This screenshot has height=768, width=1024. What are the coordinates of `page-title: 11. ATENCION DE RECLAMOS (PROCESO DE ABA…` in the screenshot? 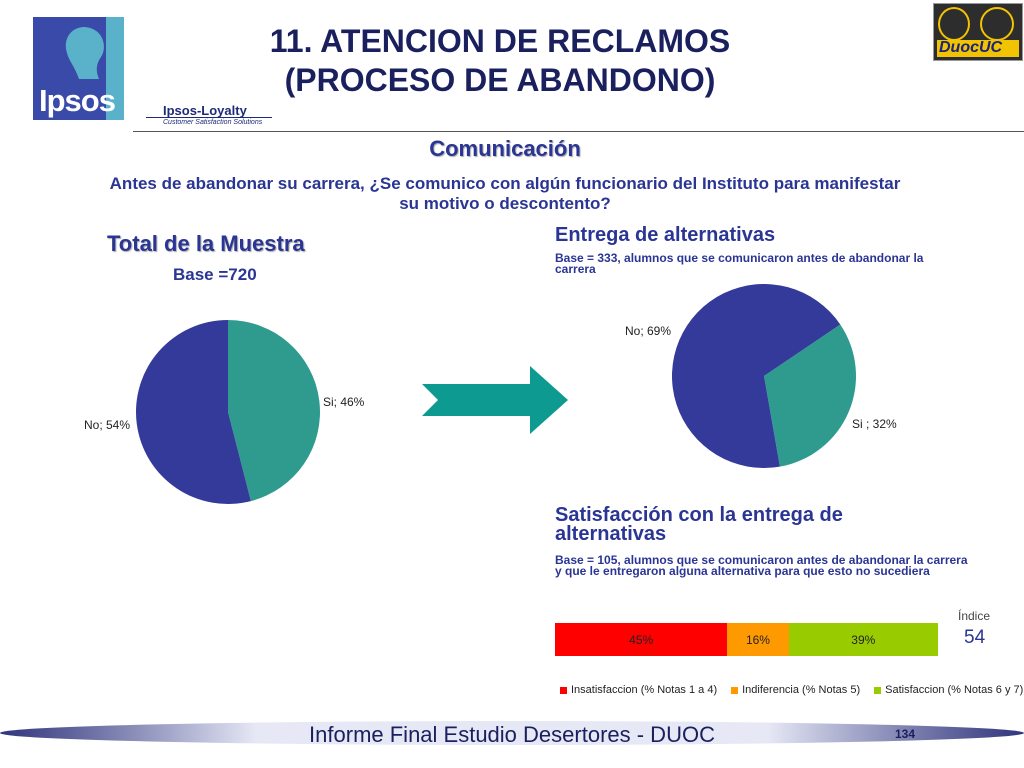 It's located at (500, 61).